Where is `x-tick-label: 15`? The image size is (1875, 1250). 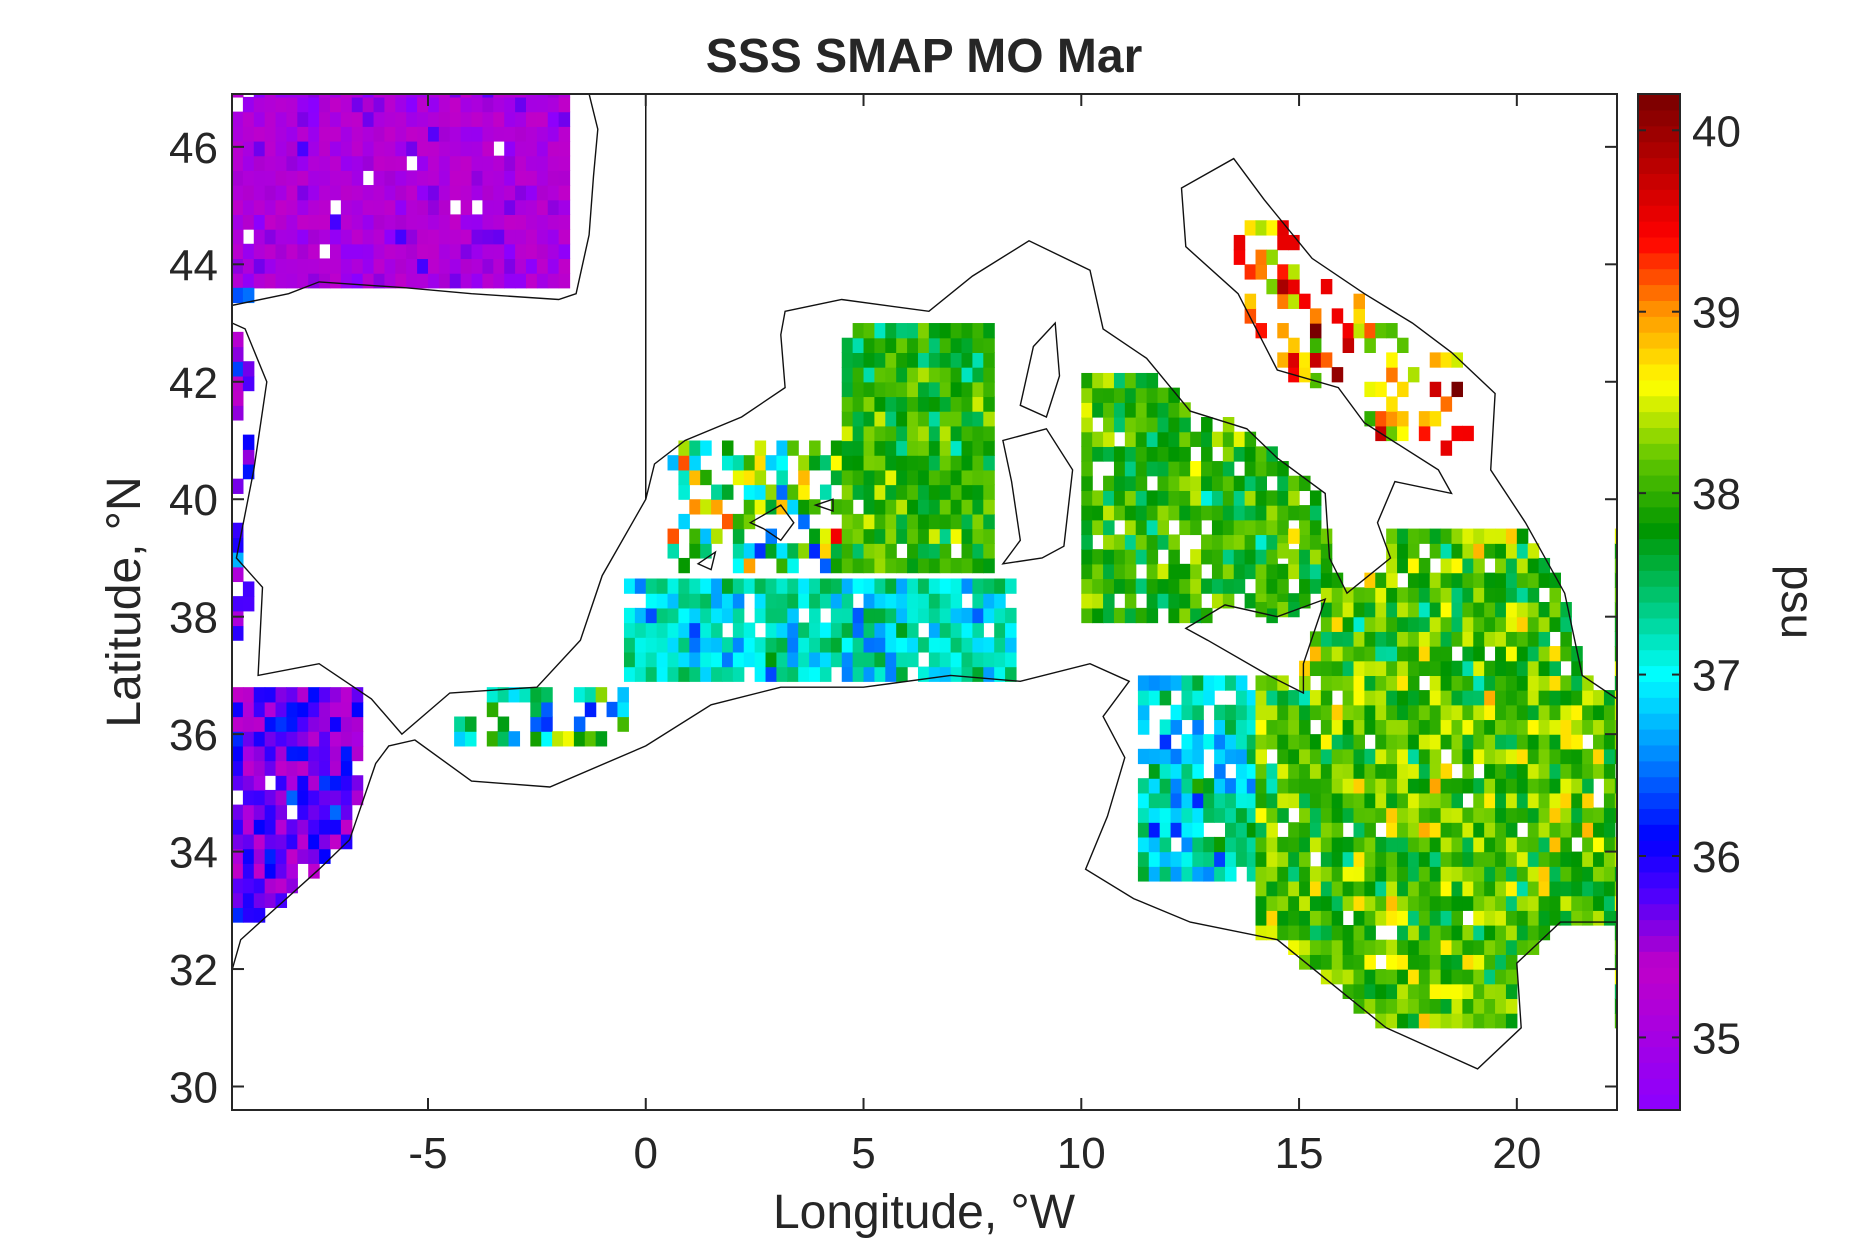
x-tick-label: 15 is located at coordinates (1299, 1153).